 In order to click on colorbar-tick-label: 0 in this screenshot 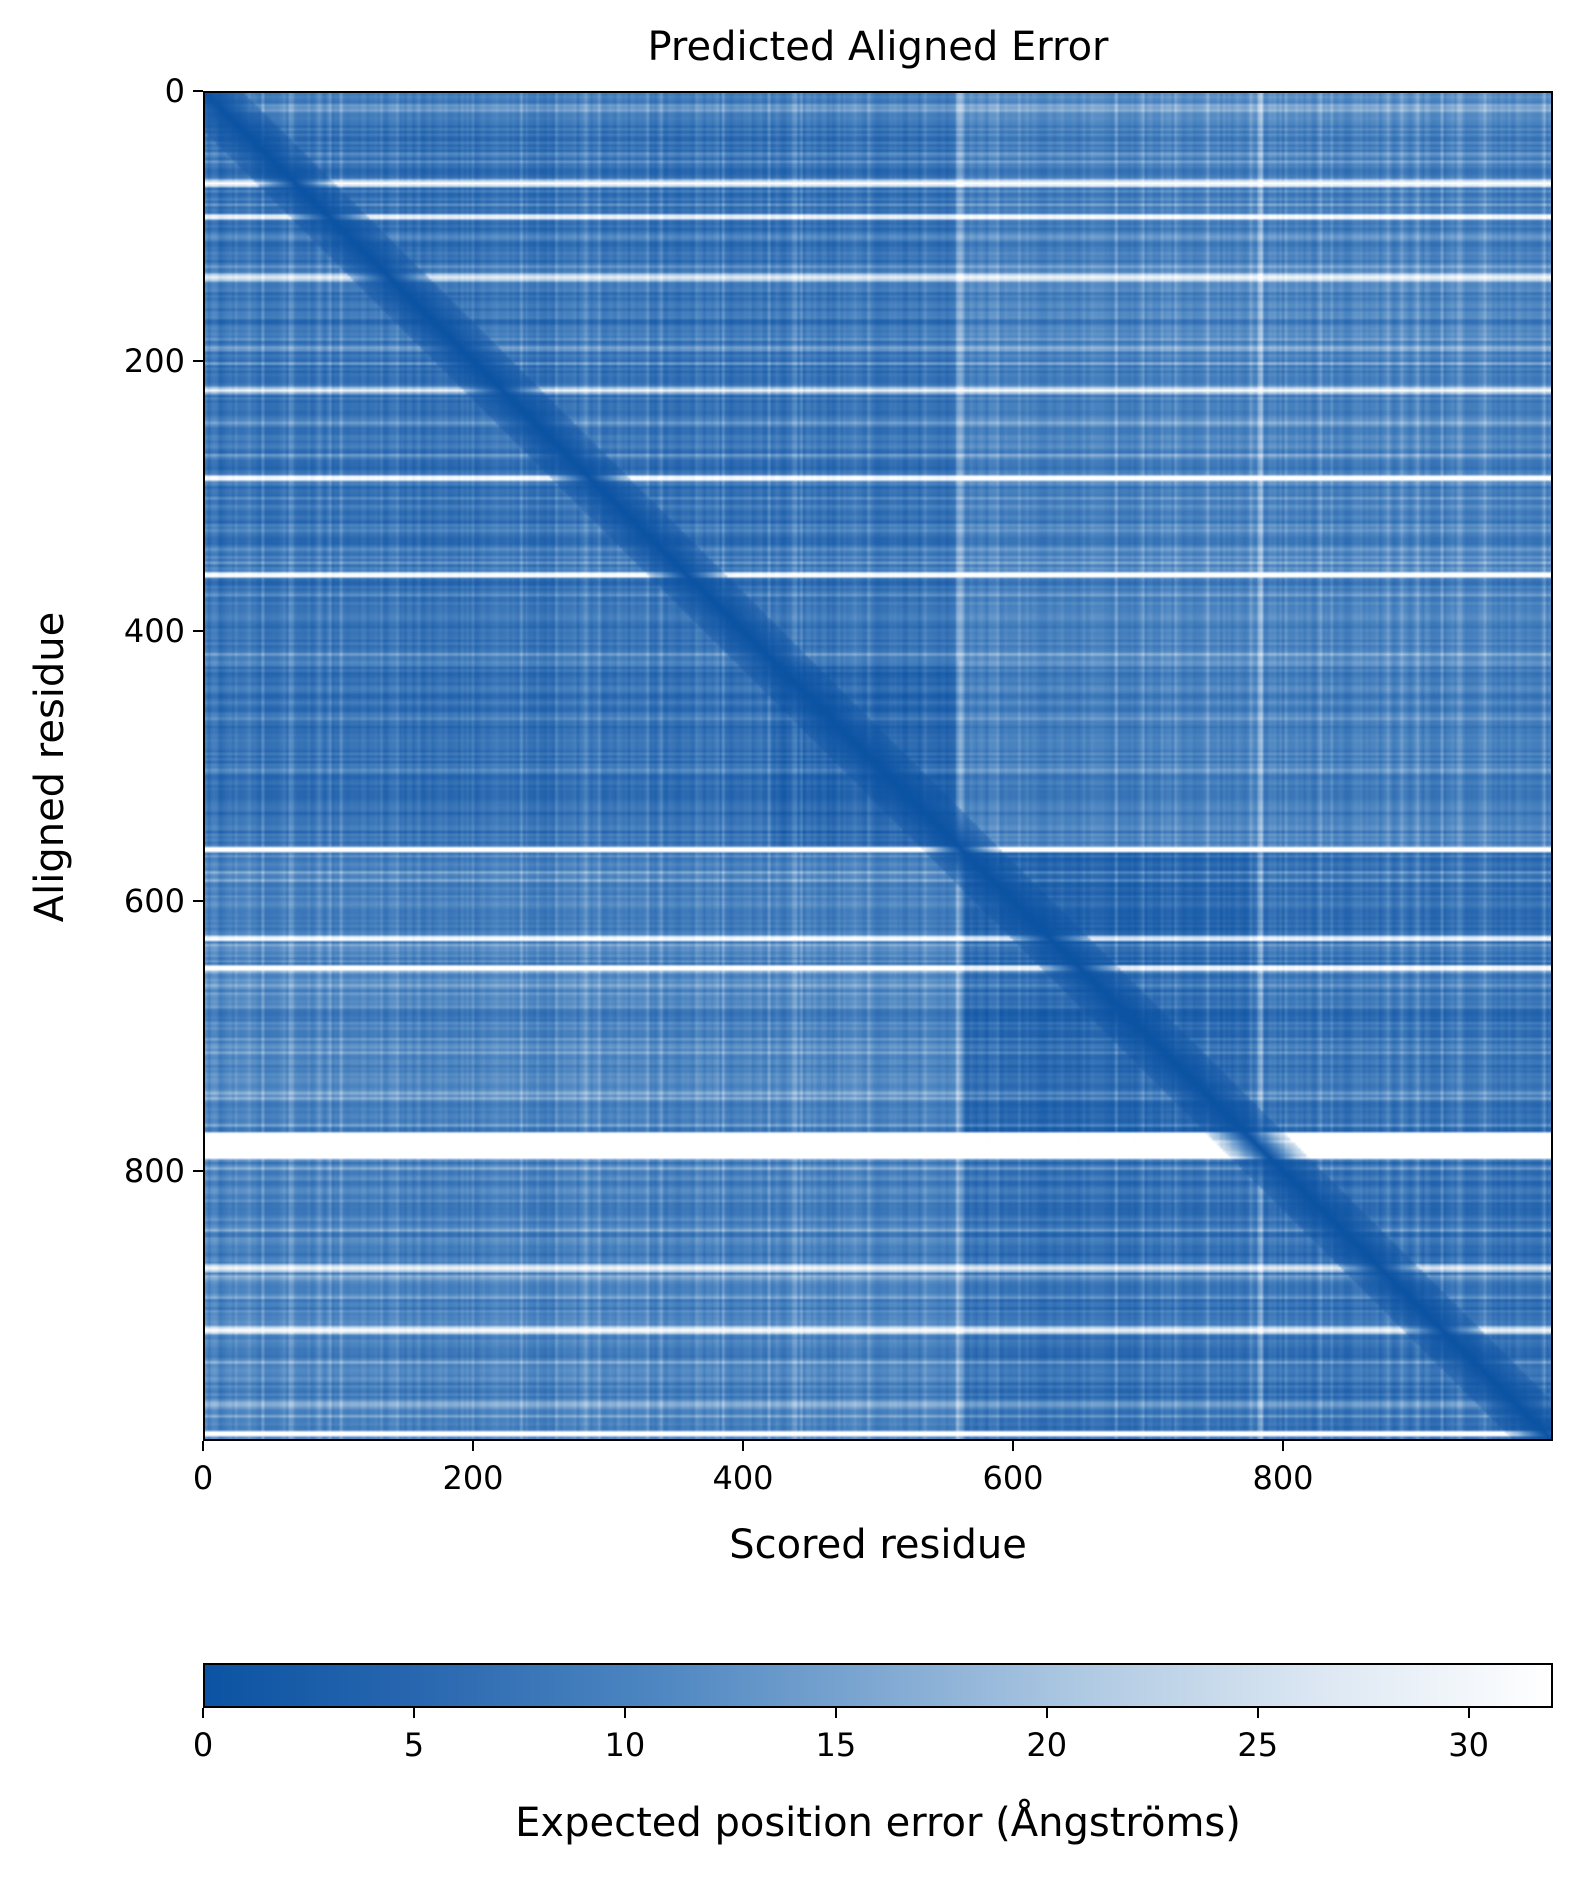, I will do `click(203, 1745)`.